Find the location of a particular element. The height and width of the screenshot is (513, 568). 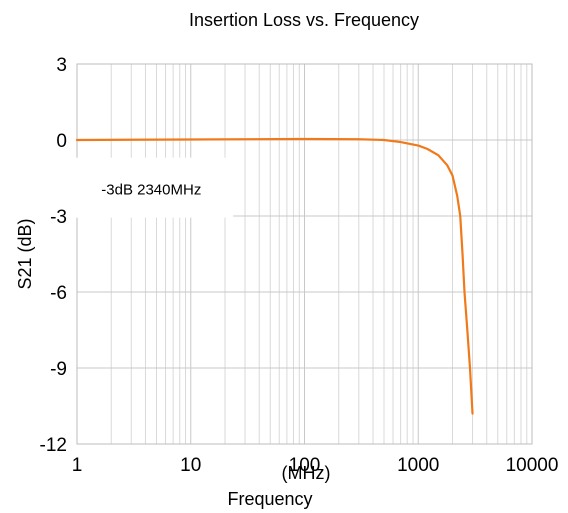

x-unit-label: (MHz) is located at coordinates (306, 473).